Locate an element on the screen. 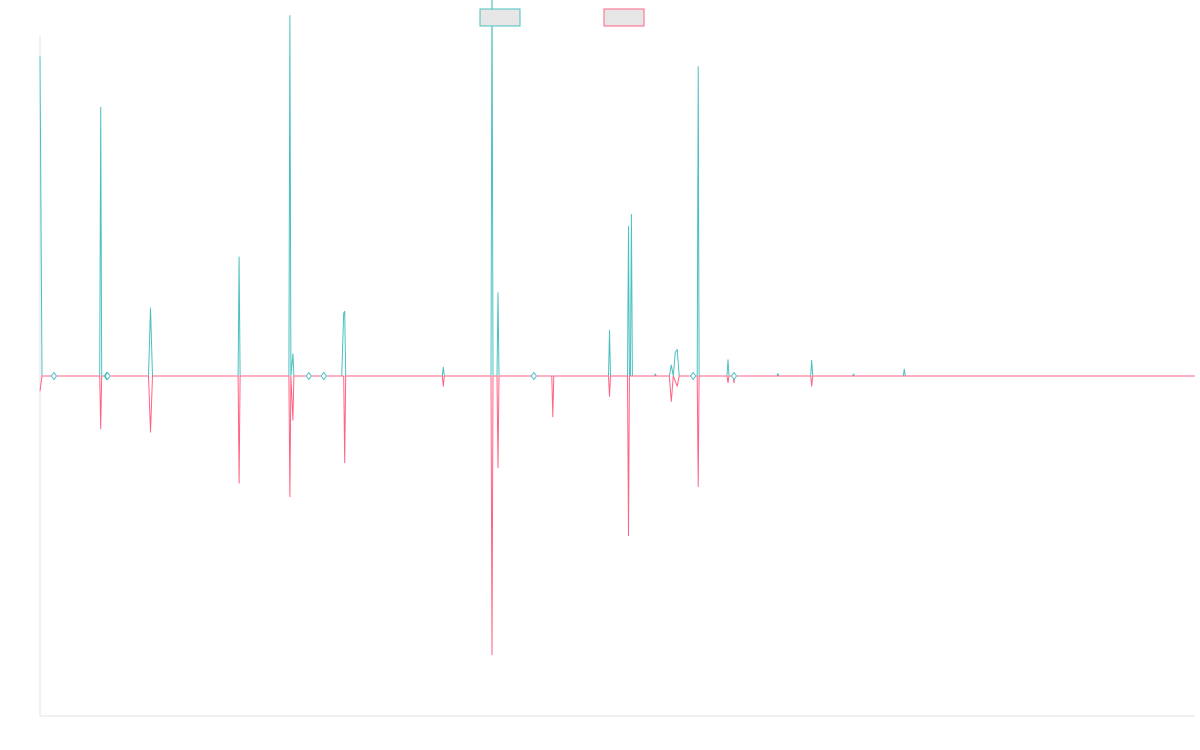  marker-layer is located at coordinates (394, 376).